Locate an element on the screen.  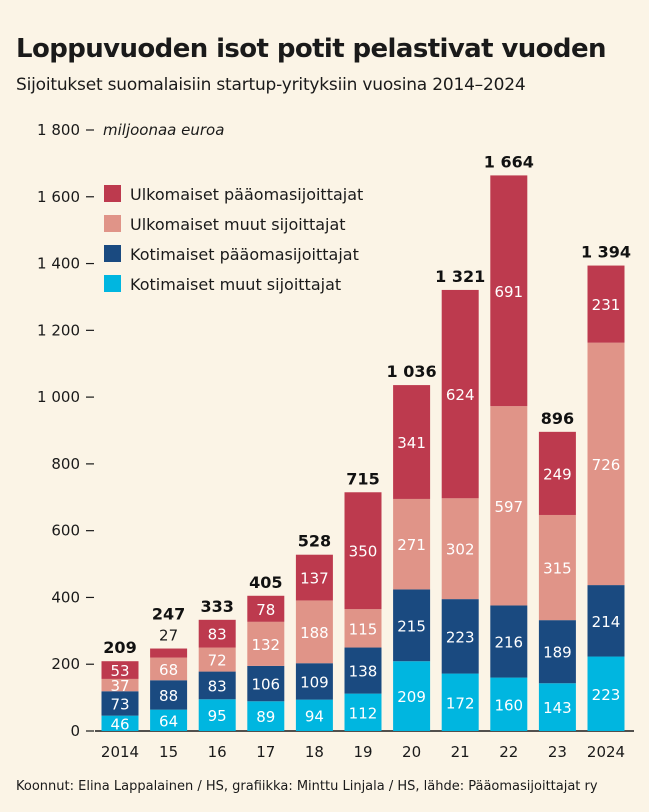
segment-value-label: 138 is located at coordinates (363, 672).